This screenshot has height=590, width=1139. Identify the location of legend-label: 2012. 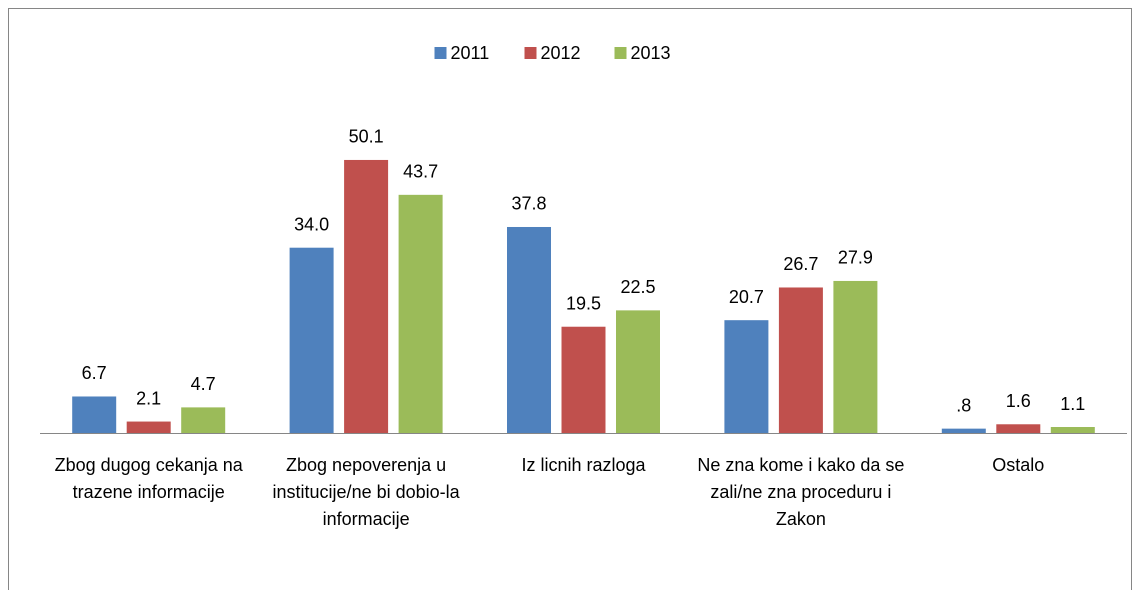
(561, 53).